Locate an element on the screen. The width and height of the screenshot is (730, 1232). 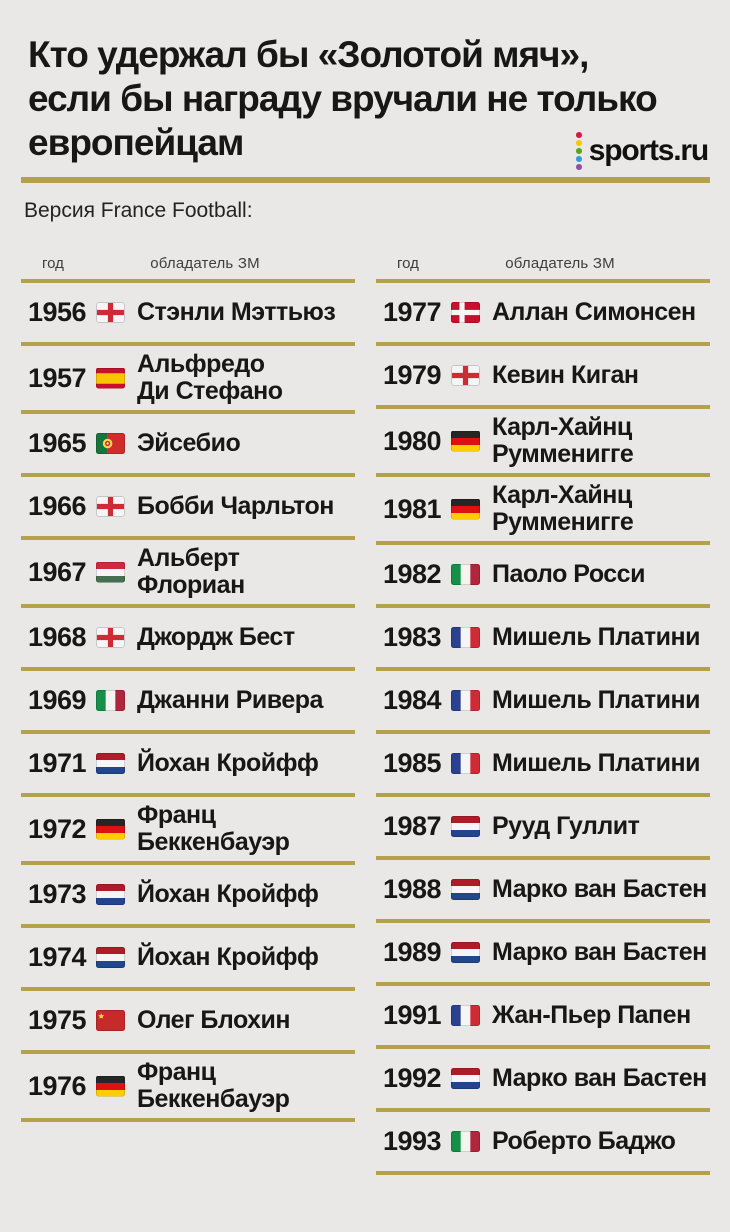
winner-cell: Роберто Баджо is located at coordinates (584, 1141).